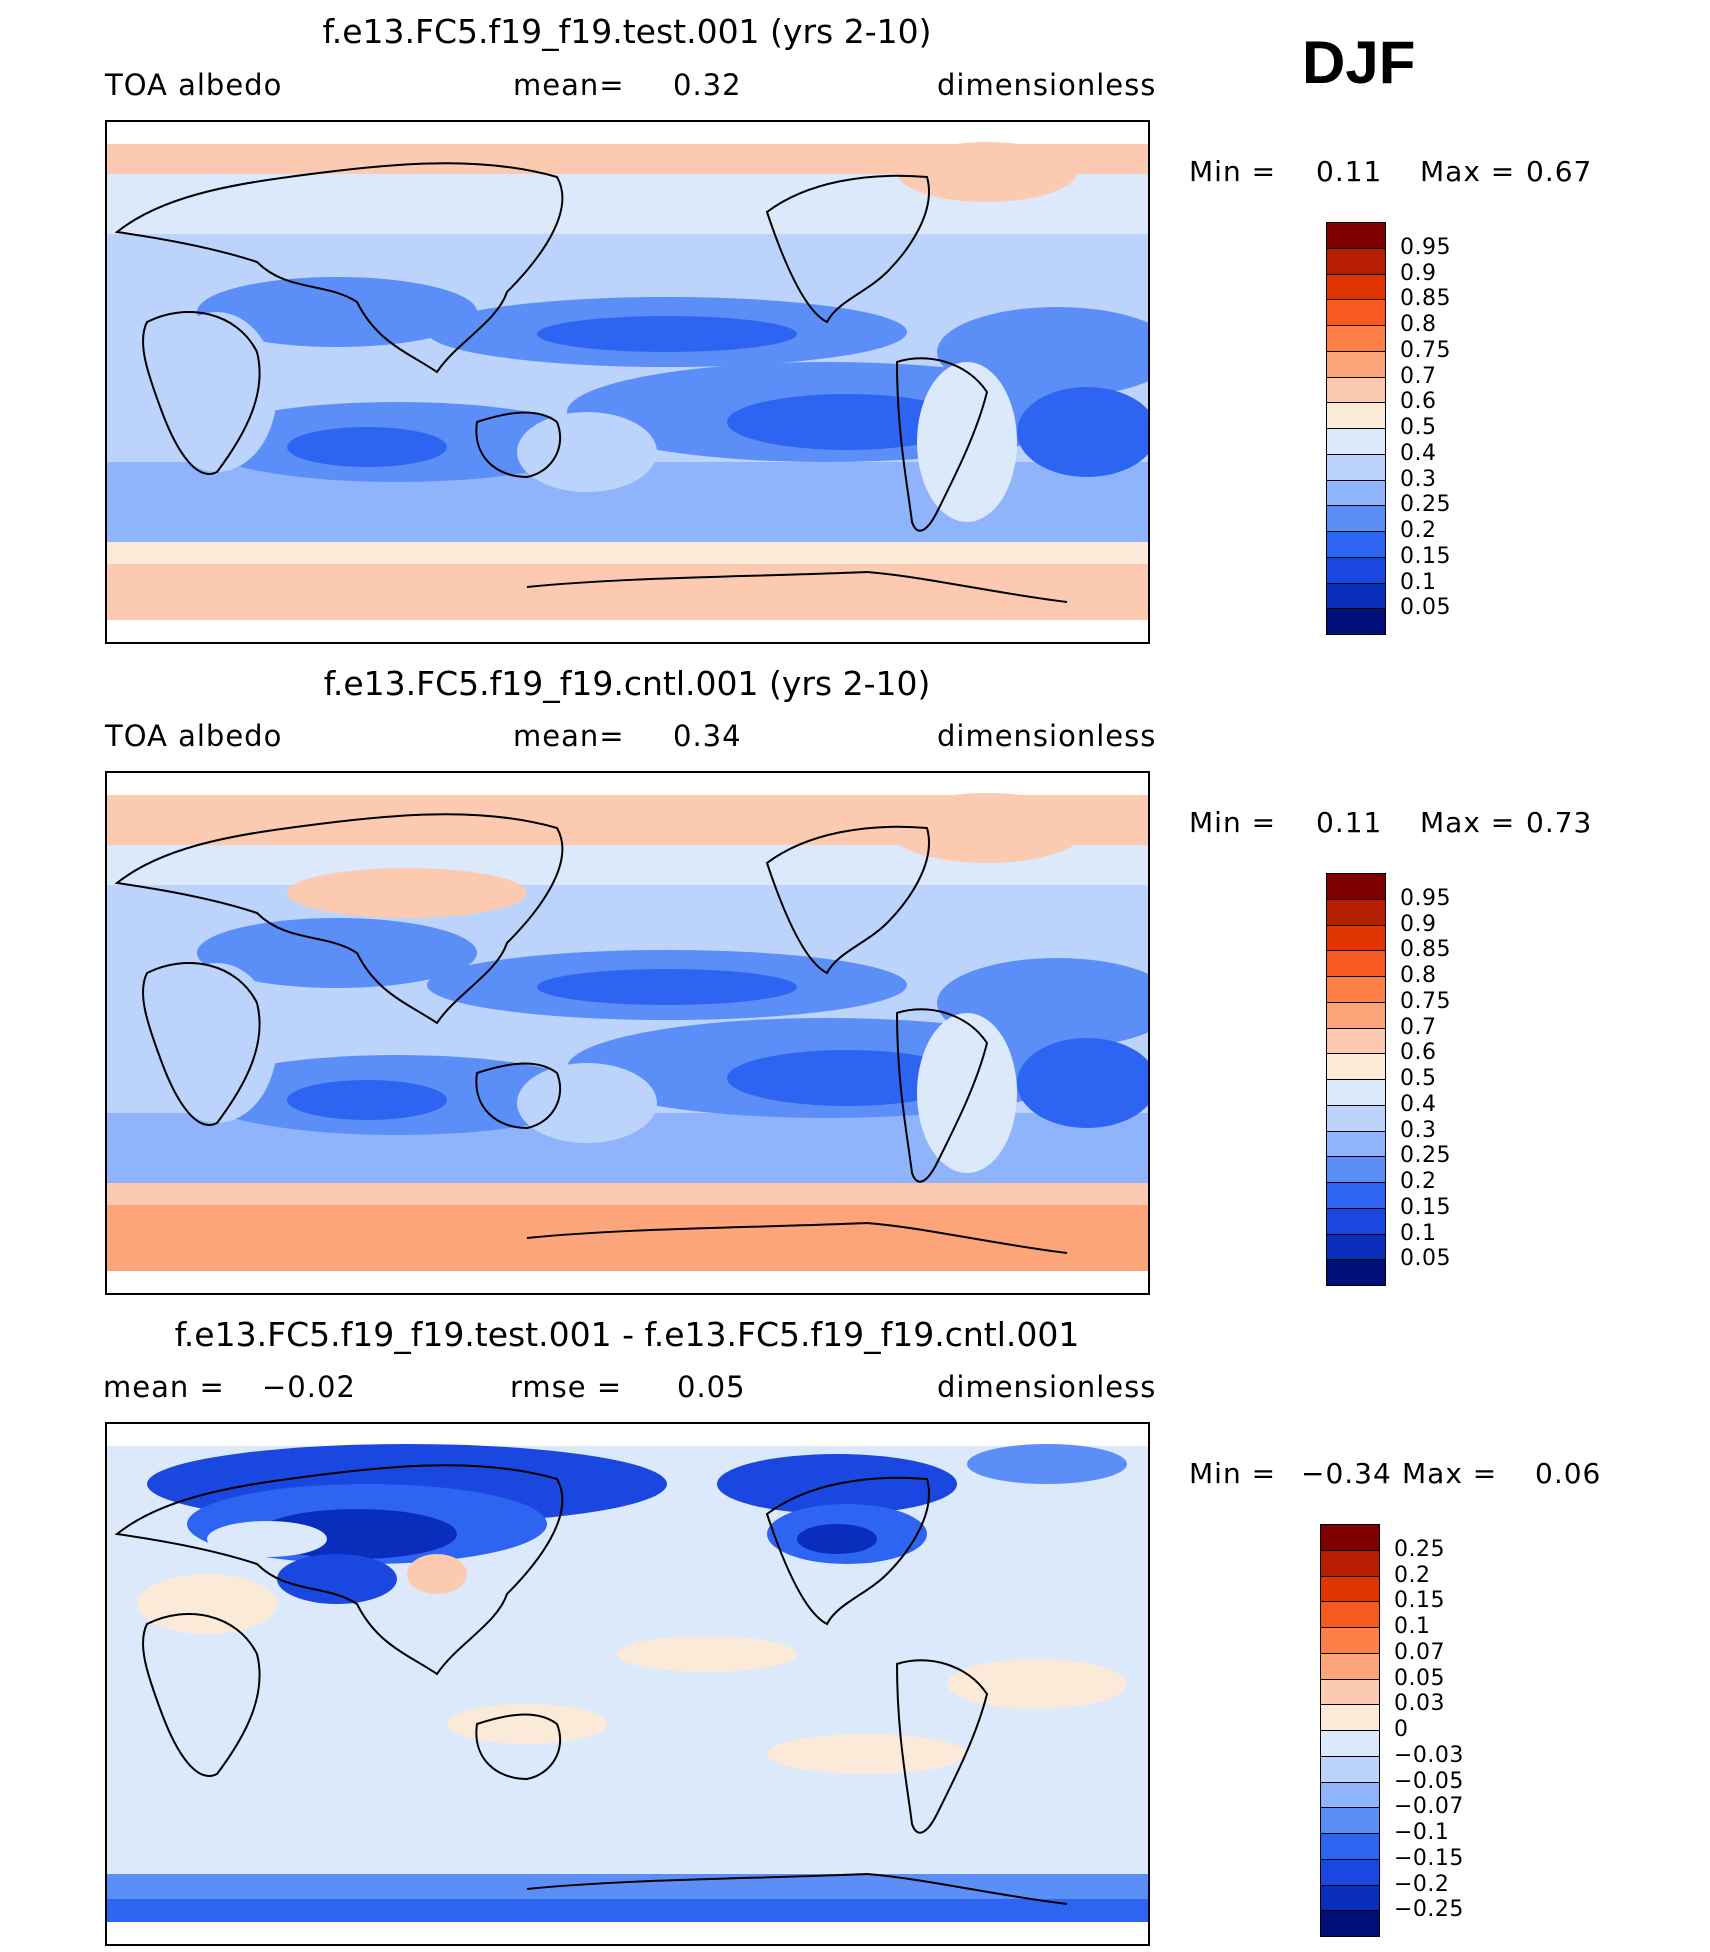 Image resolution: width=1710 pixels, height=1952 pixels. I want to click on colorbar-tick-label: −0.25, so click(1429, 1910).